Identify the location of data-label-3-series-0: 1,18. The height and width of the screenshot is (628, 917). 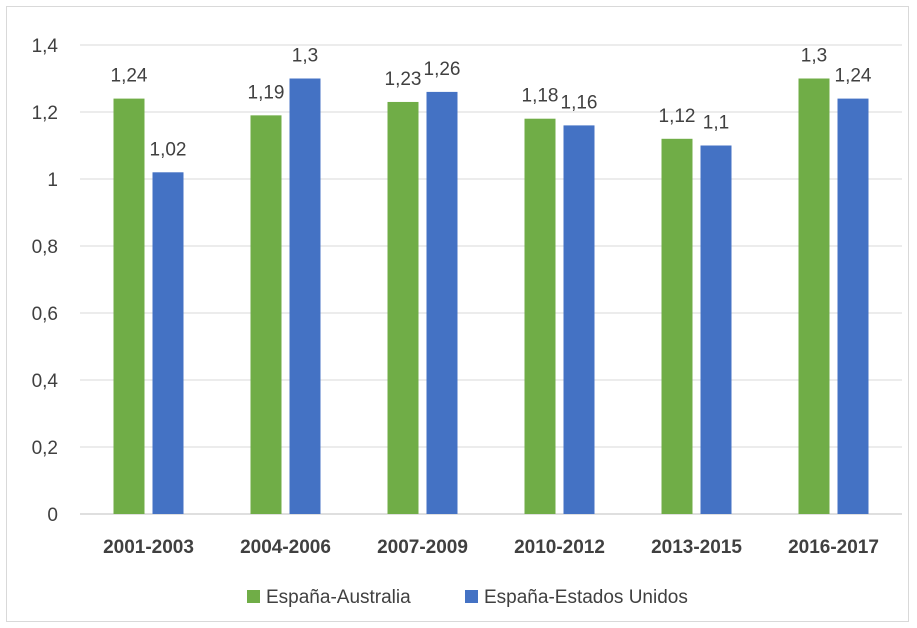
(540, 96).